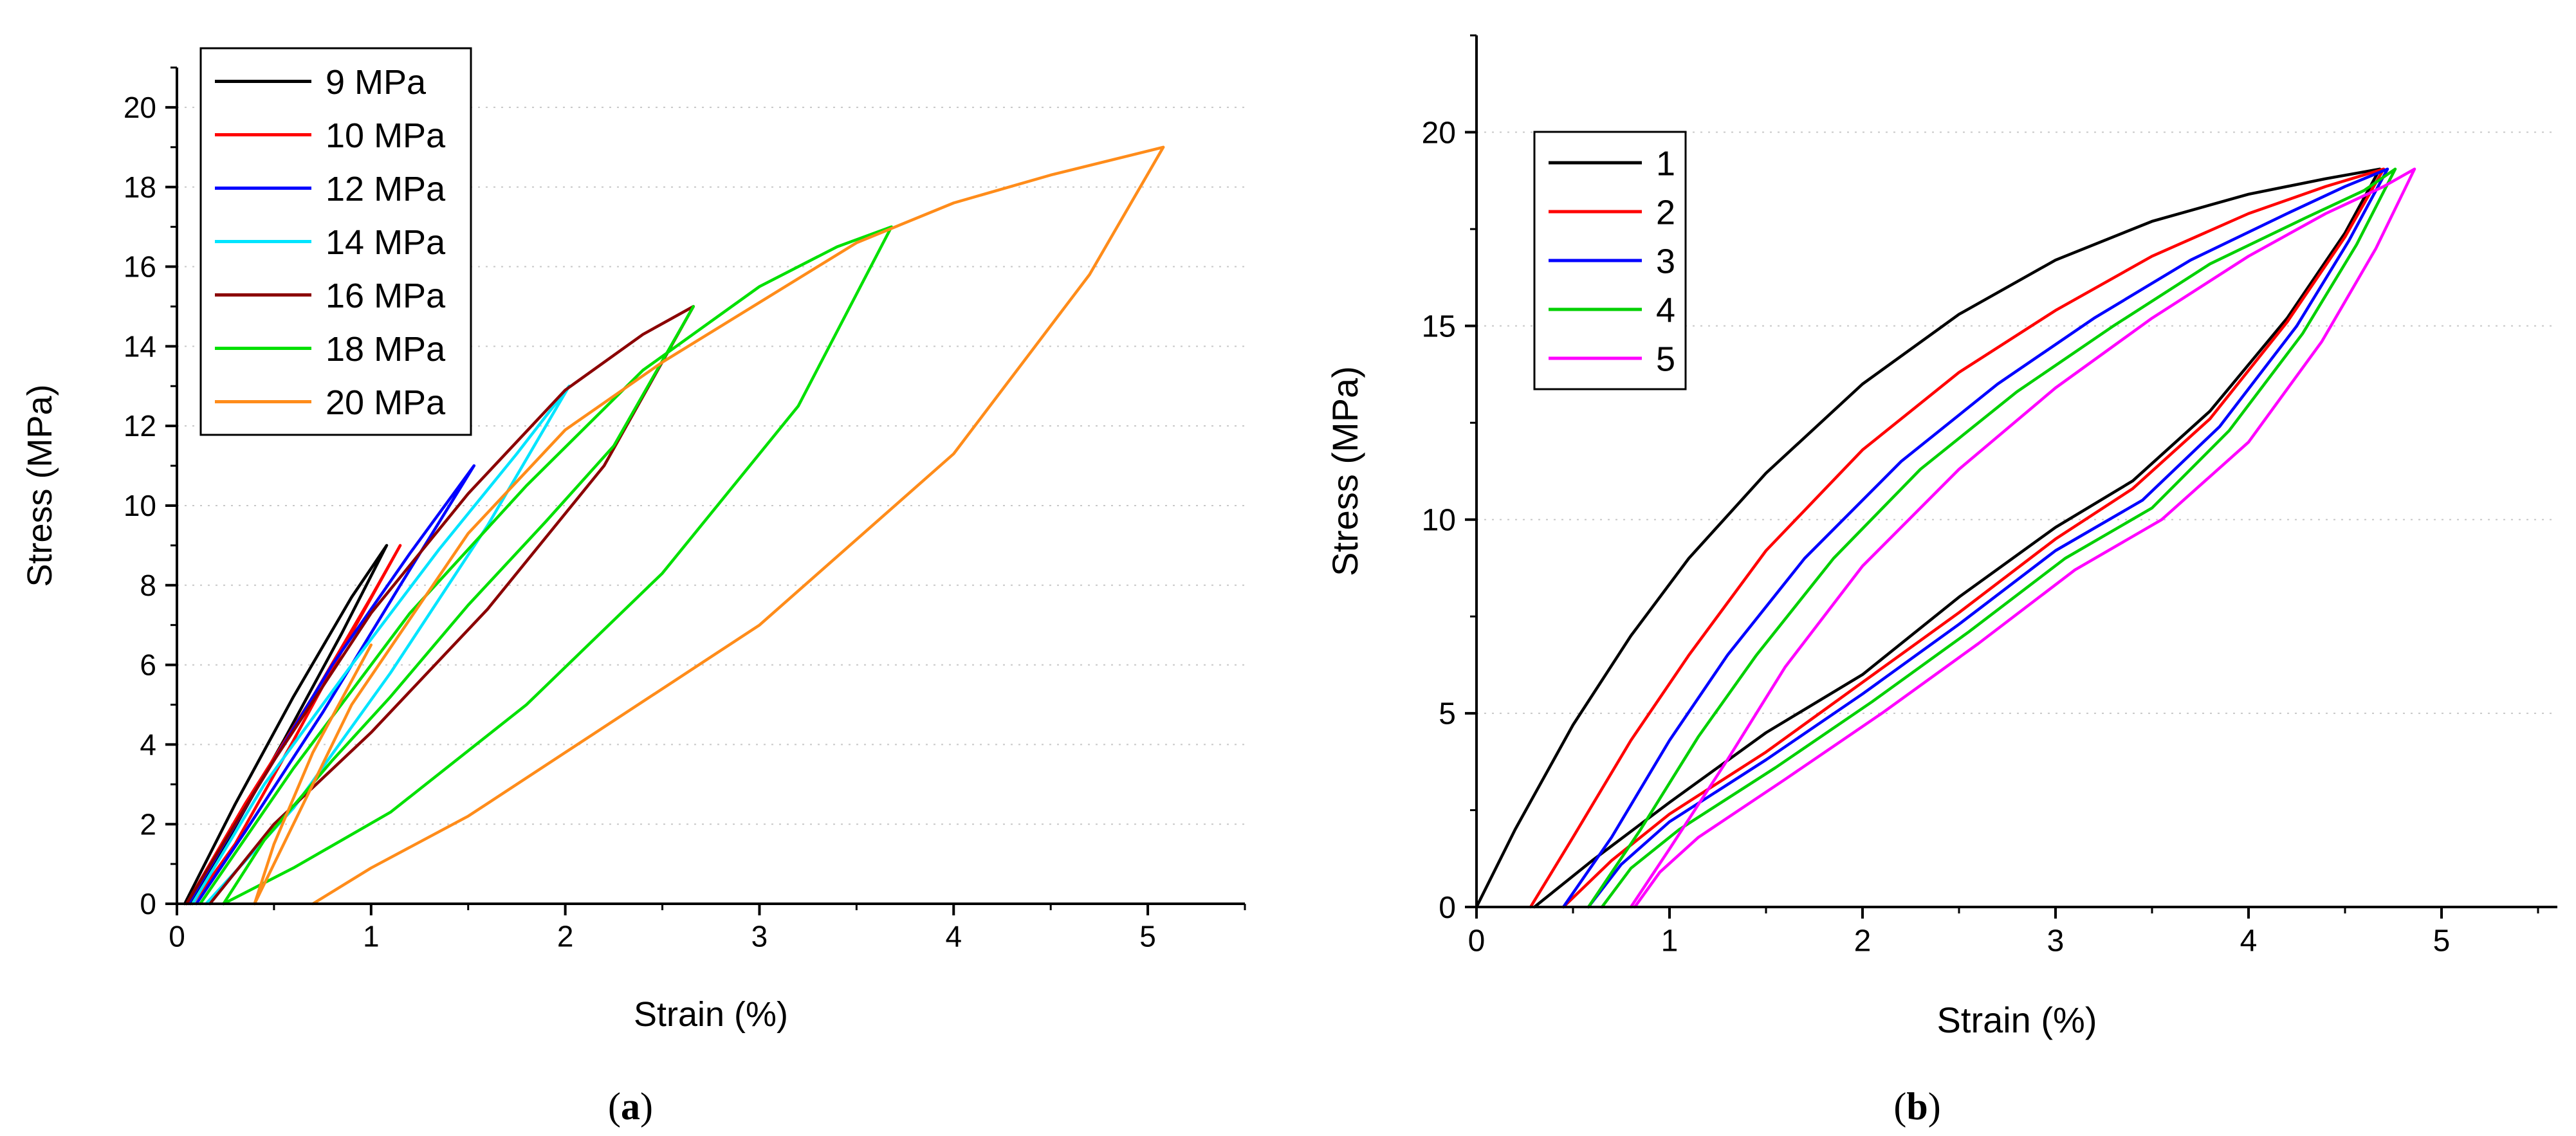 The height and width of the screenshot is (1136, 2576). I want to click on panel-label-a: (a), so click(630, 1106).